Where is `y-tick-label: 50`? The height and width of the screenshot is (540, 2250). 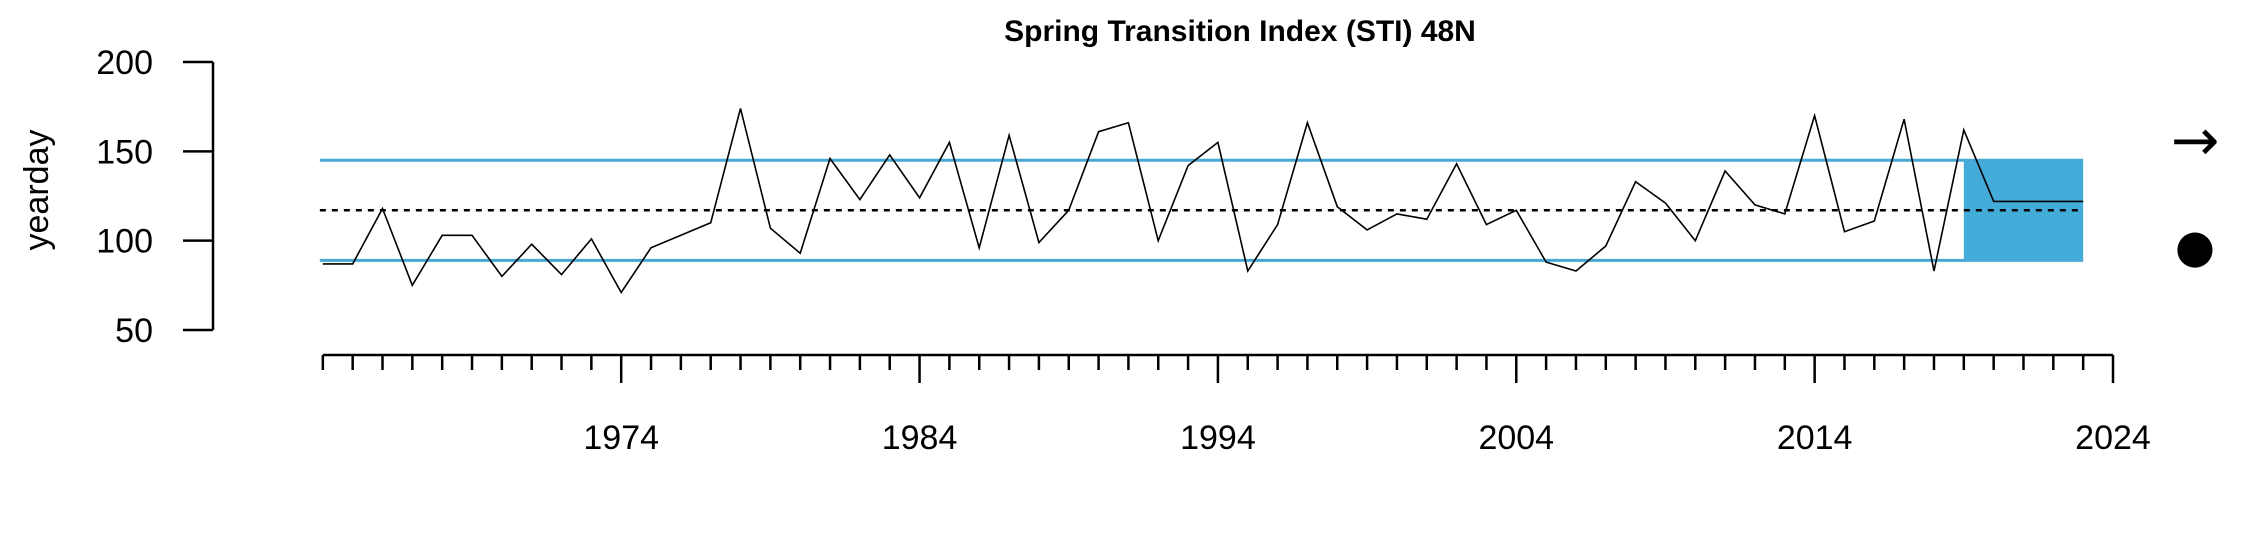 y-tick-label: 50 is located at coordinates (134, 331).